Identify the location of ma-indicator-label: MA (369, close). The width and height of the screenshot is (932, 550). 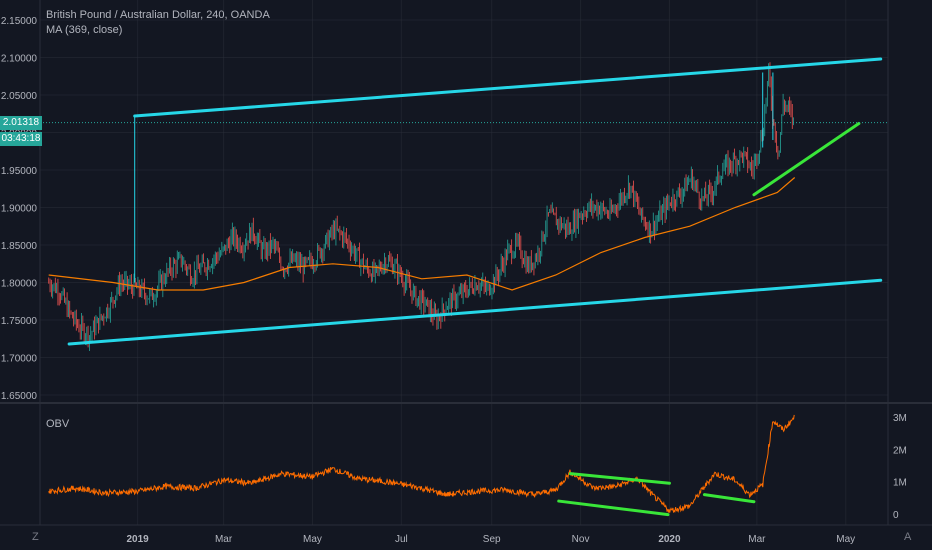
(84, 30).